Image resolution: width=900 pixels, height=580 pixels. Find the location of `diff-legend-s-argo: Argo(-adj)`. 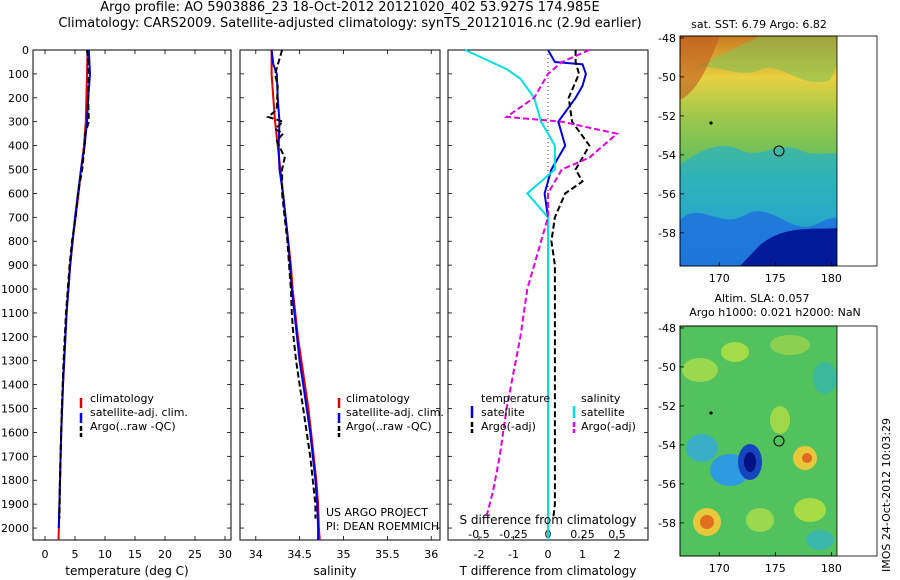

diff-legend-s-argo: Argo(-adj) is located at coordinates (608, 426).